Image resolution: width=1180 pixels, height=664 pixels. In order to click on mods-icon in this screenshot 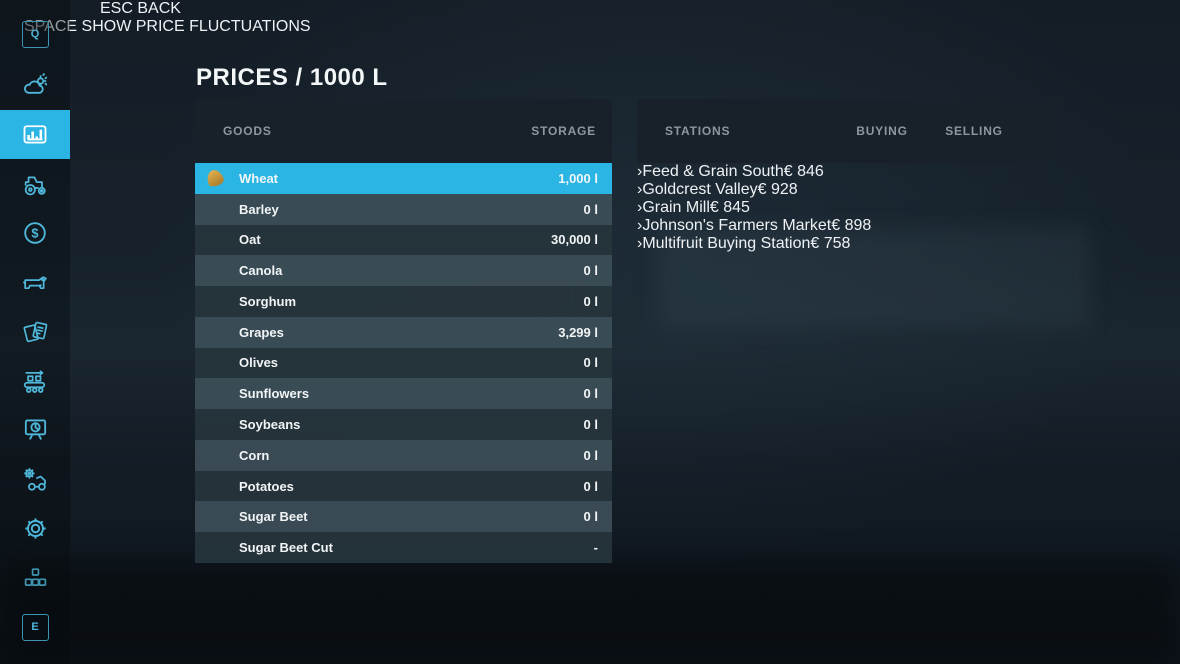, I will do `click(35, 576)`.